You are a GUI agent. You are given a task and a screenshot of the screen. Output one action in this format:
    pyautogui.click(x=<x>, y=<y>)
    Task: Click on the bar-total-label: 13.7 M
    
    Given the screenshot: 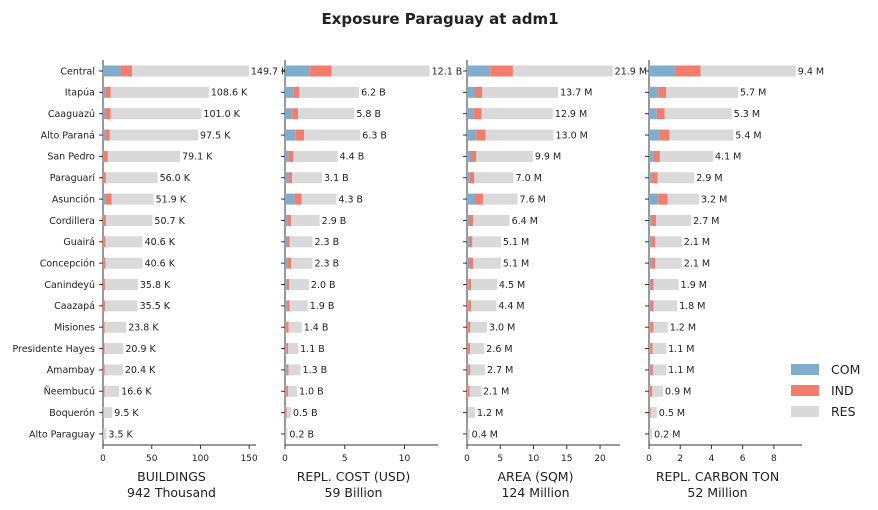 What is the action you would take?
    pyautogui.click(x=576, y=93)
    